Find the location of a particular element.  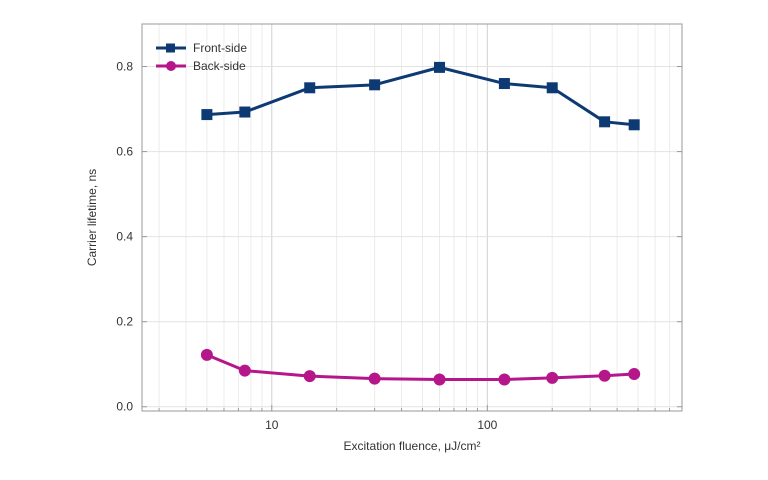

legend: Front-side Back-side is located at coordinates (201, 57).